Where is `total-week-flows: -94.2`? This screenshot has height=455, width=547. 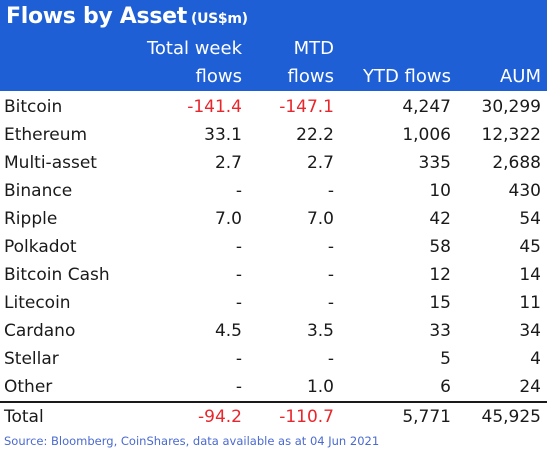 total-week-flows: -94.2 is located at coordinates (220, 417).